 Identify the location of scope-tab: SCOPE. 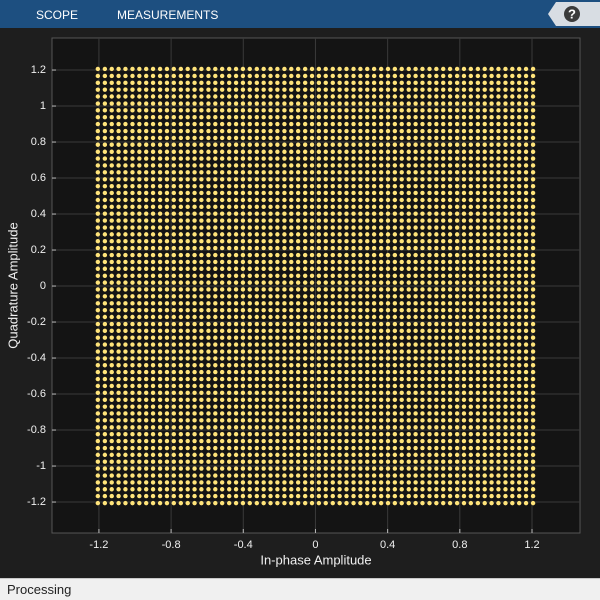
(57, 15).